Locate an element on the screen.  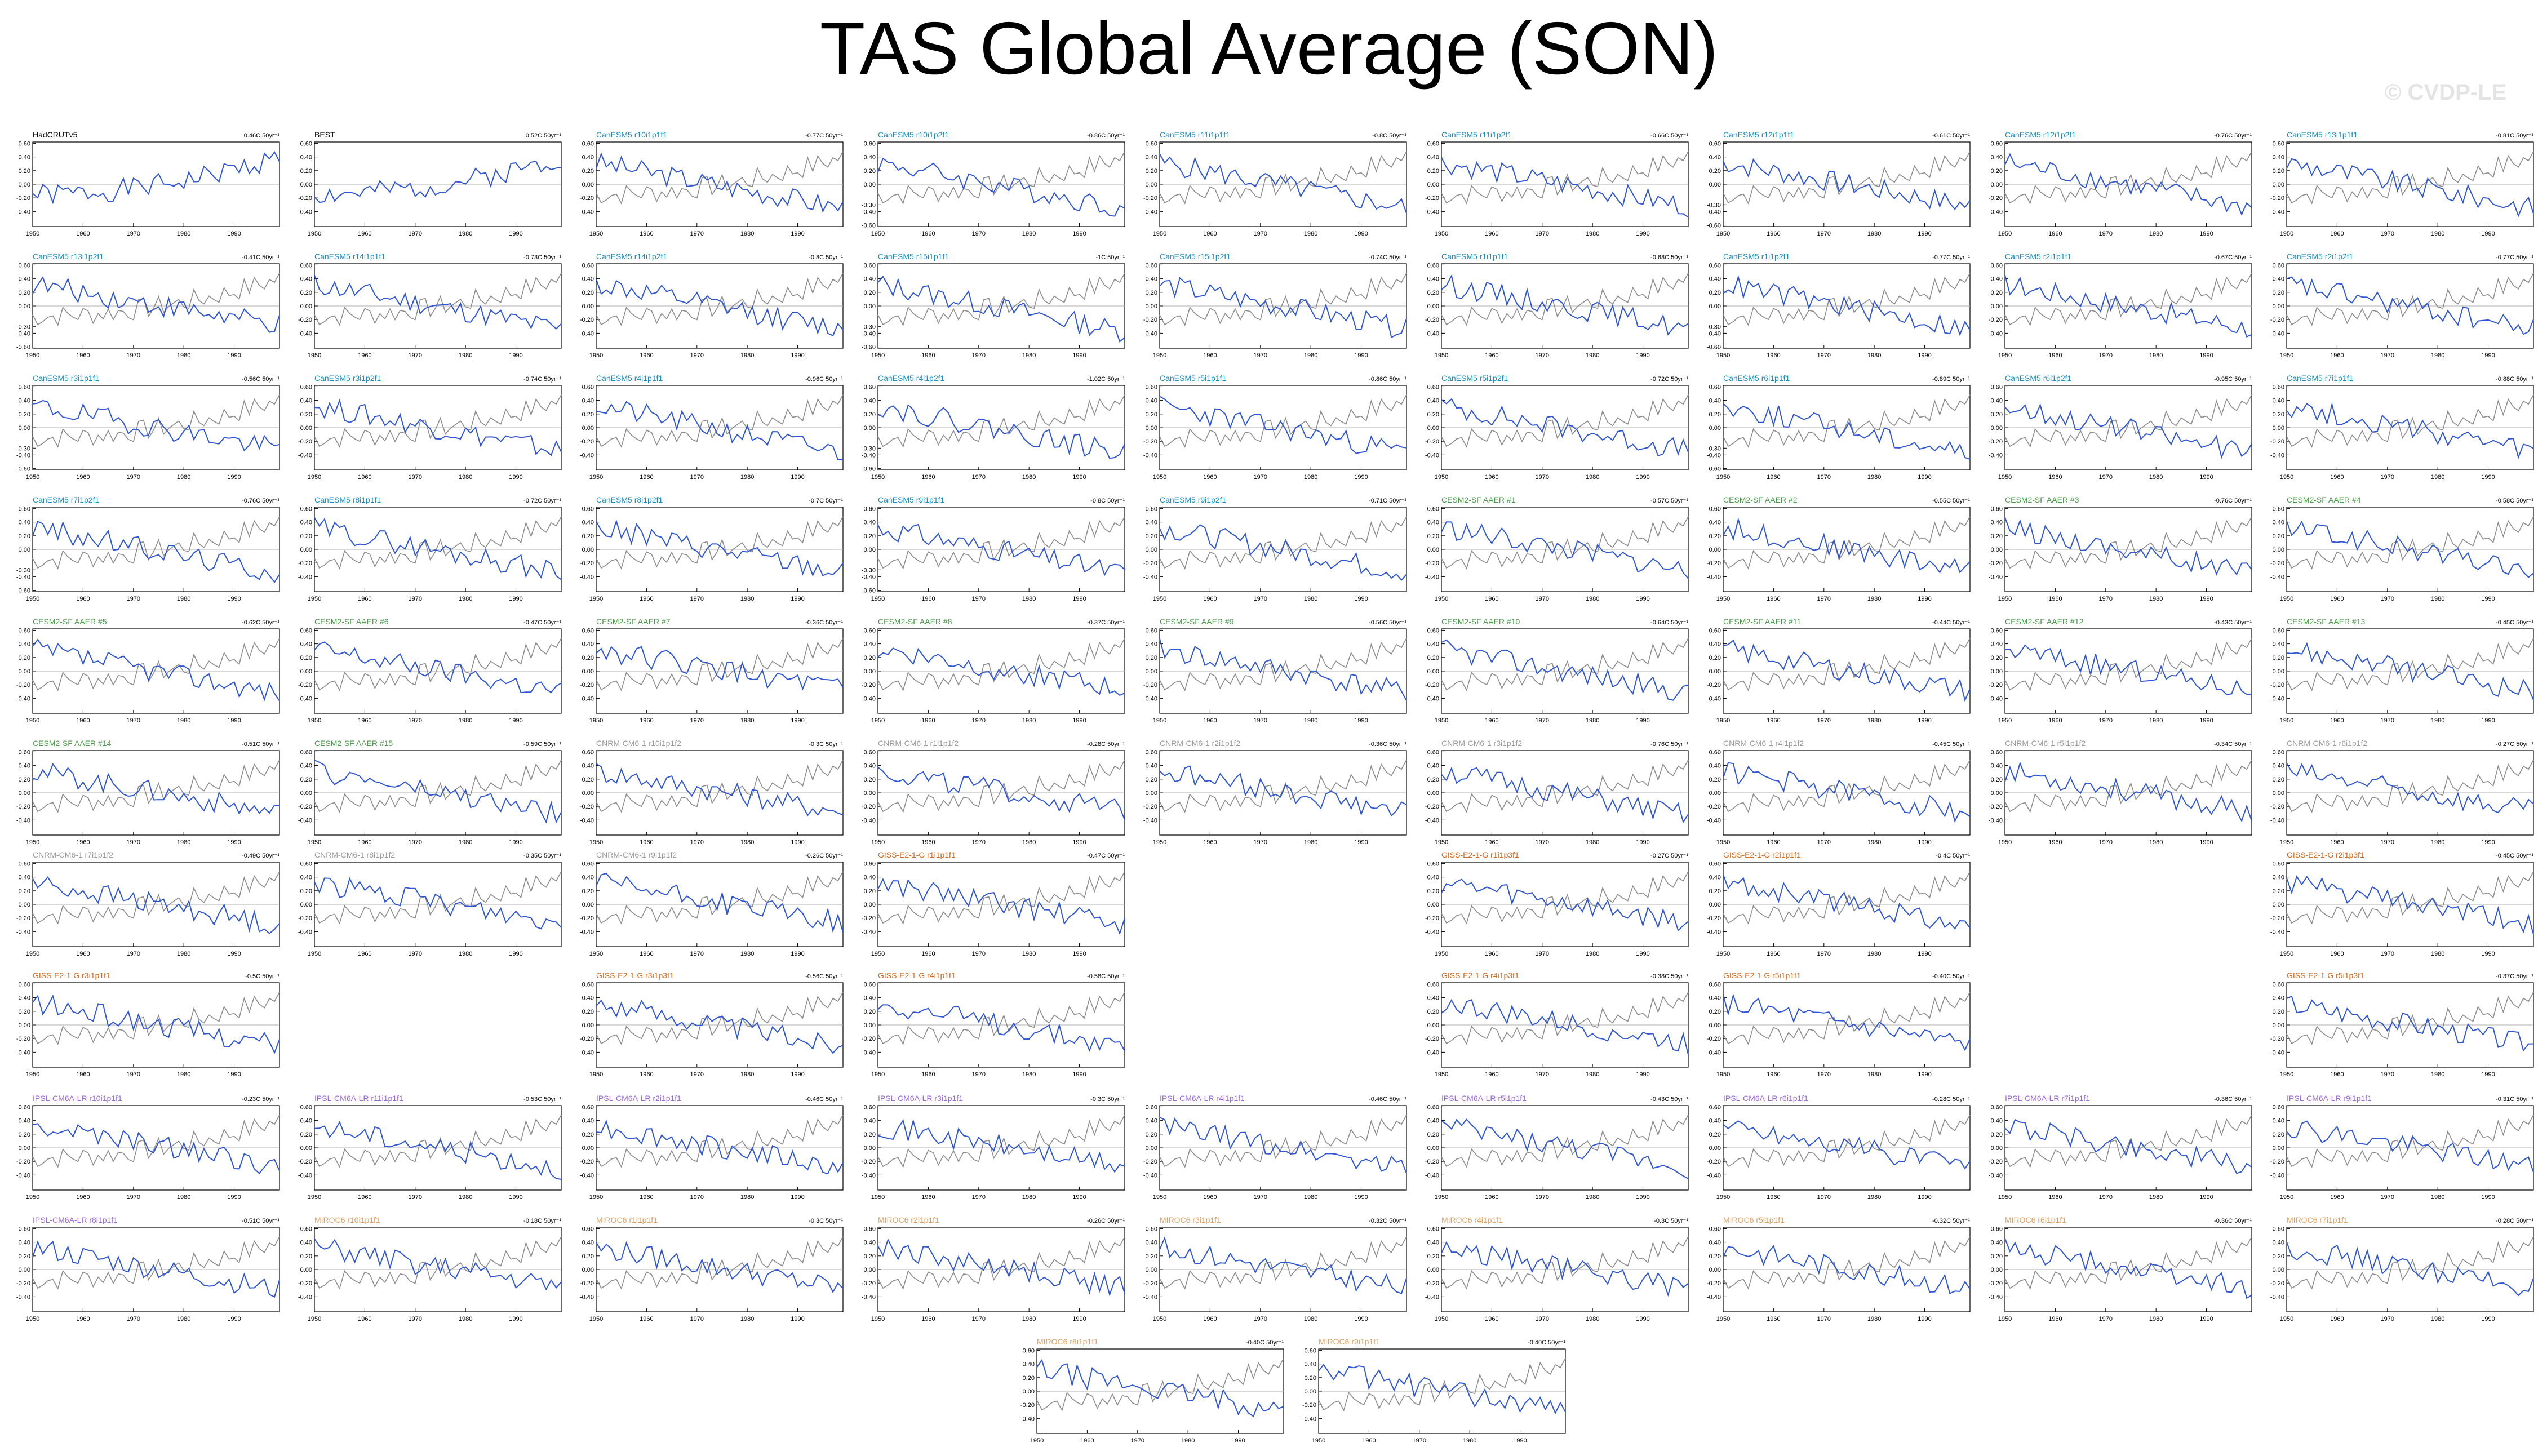
panel-label: GISS-E2-1-G r4i1p3f1 is located at coordinates (1480, 975).